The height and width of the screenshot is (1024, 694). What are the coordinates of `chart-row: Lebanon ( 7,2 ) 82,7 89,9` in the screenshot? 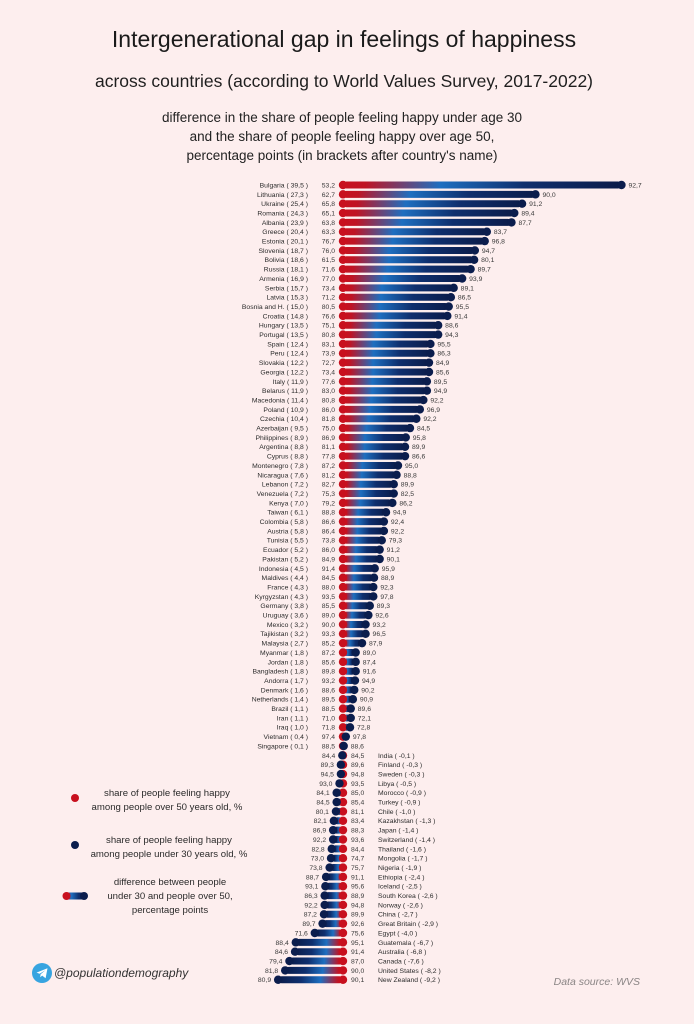 It's located at (338, 484).